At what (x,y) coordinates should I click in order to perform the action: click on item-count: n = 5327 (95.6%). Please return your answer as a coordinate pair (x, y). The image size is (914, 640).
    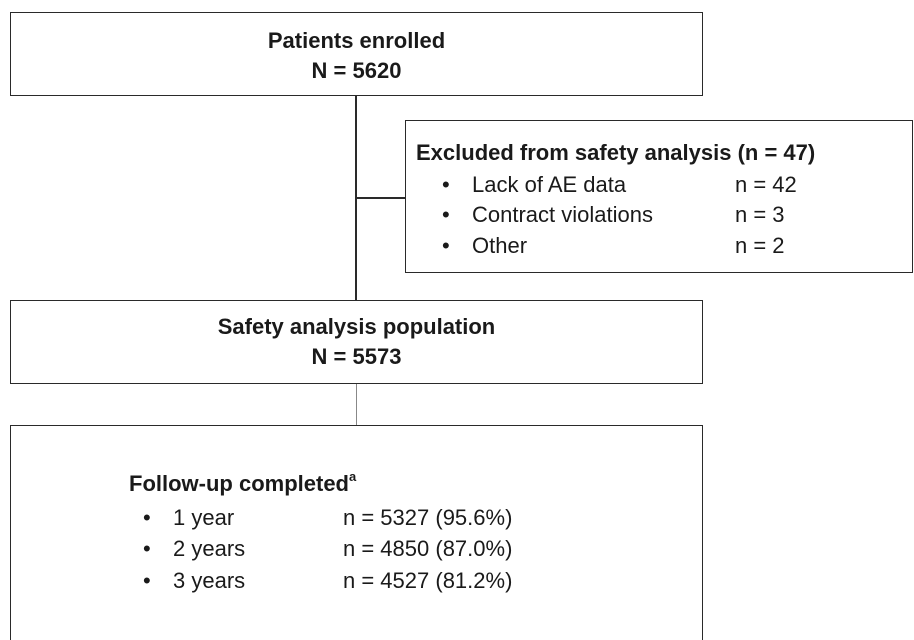
    Looking at the image, I should click on (428, 517).